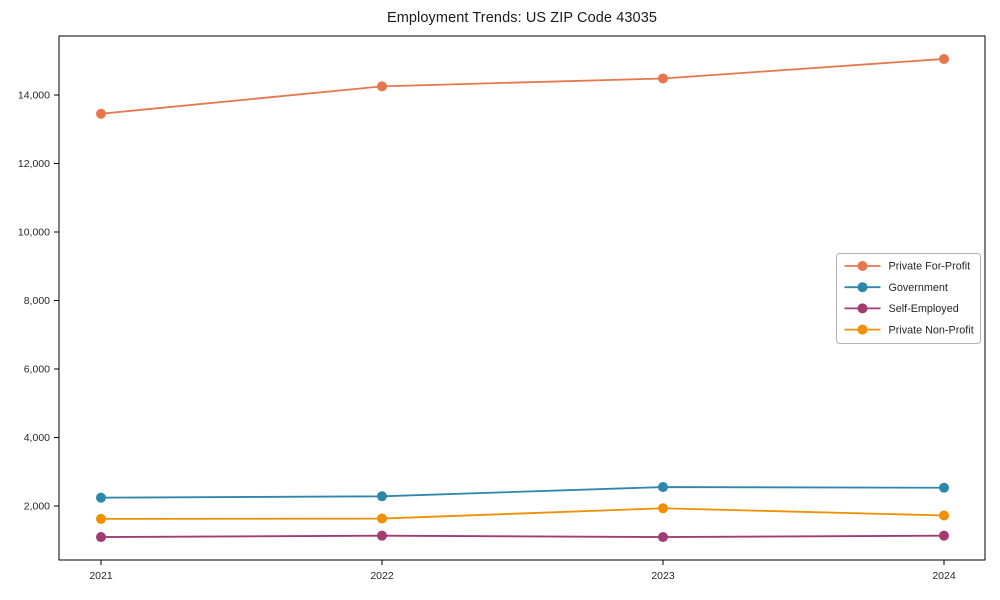  I want to click on legend-item: Private Non-Profit, so click(909, 330).